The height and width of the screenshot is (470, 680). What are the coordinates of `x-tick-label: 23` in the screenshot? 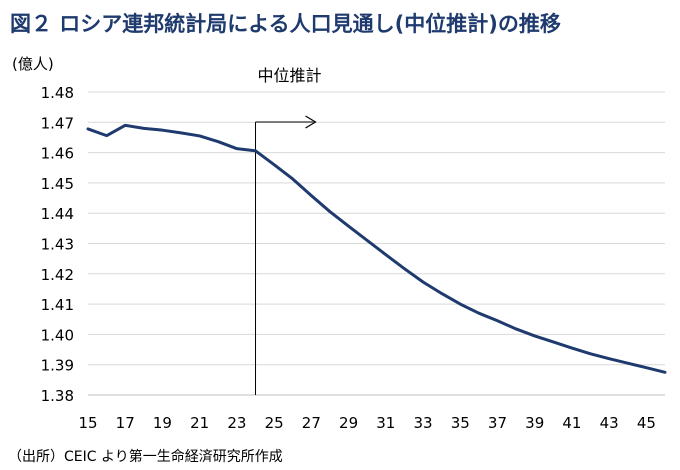 It's located at (236, 423).